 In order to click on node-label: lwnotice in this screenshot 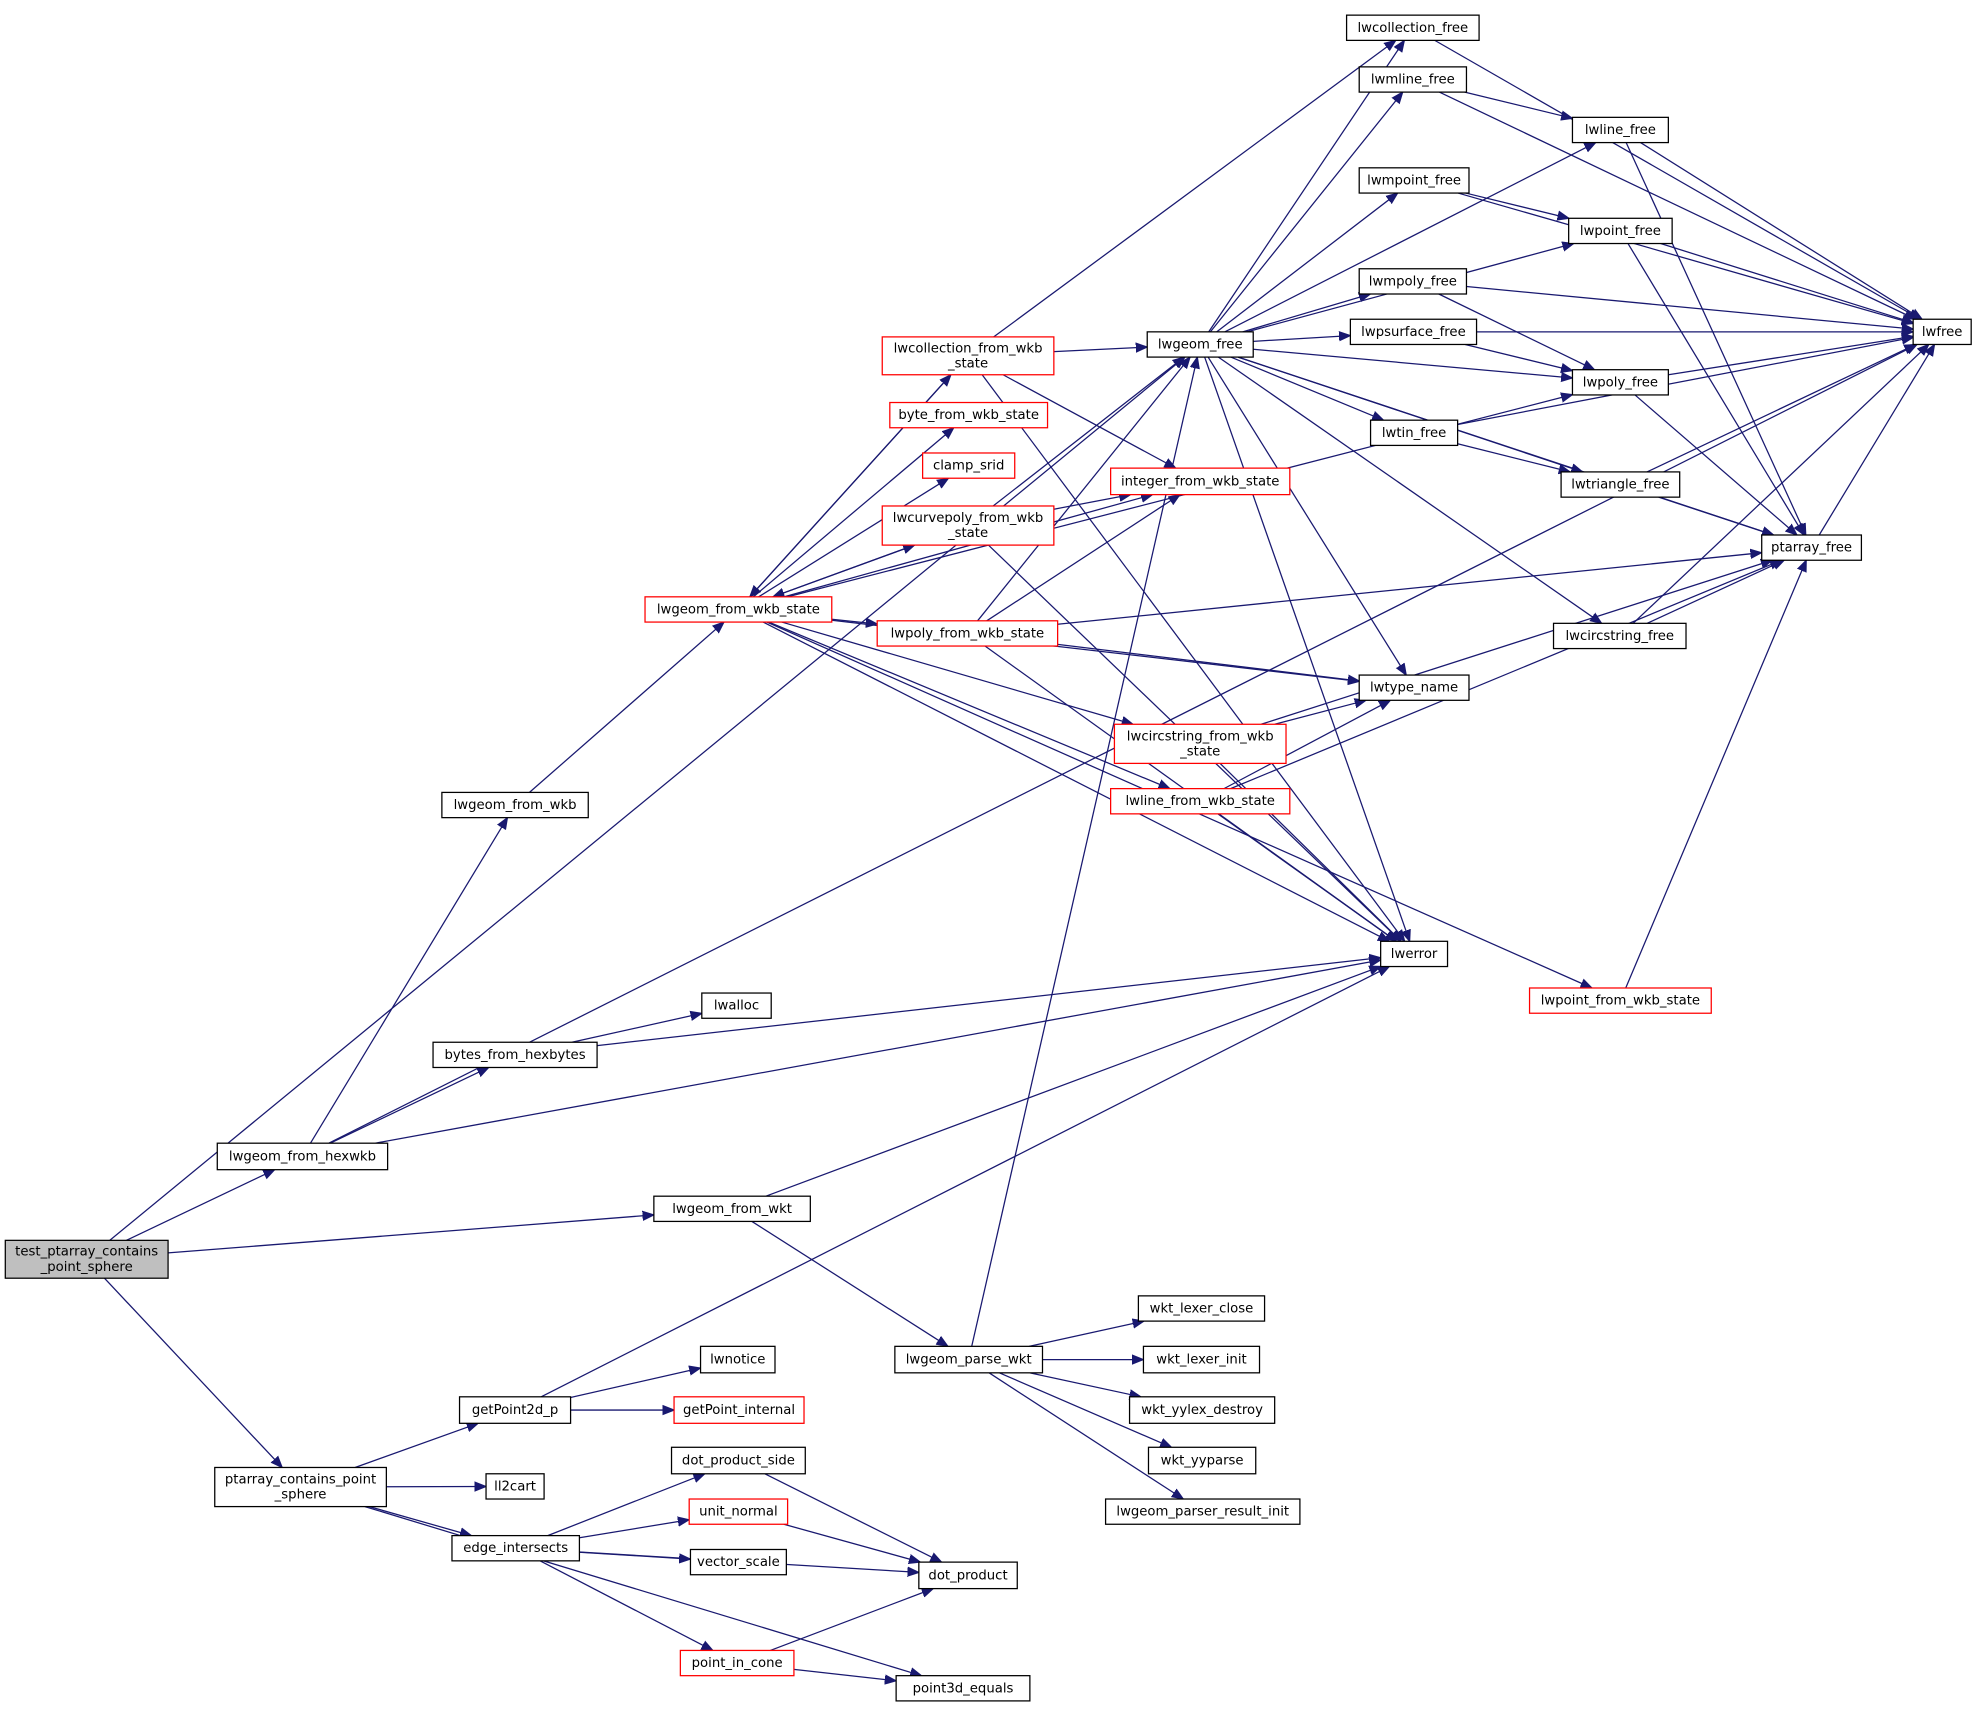, I will do `click(737, 1360)`.